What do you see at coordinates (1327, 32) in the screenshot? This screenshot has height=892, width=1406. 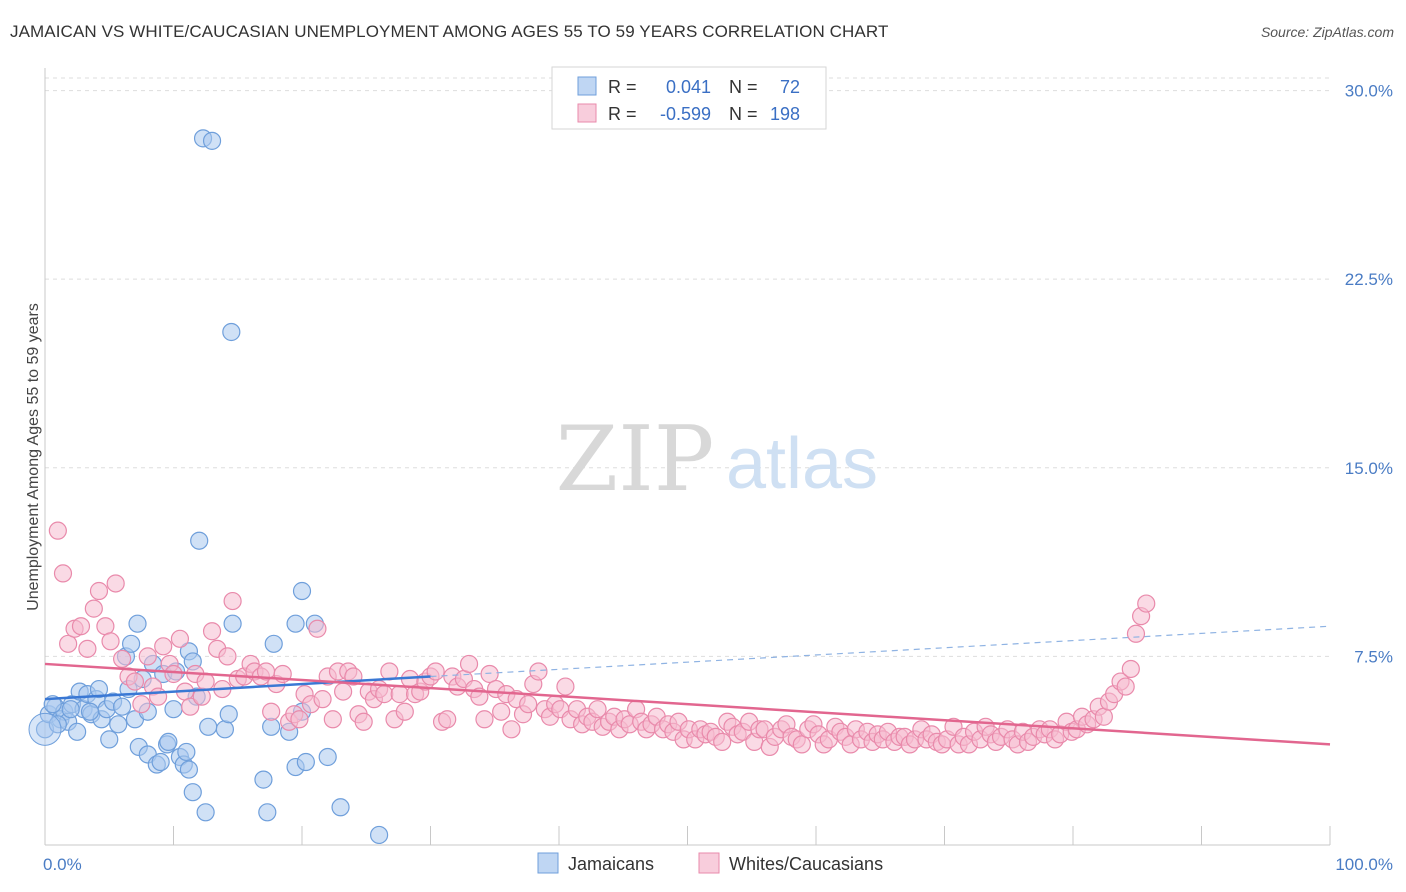 I see `source-label: Source: ZipAtlas.com` at bounding box center [1327, 32].